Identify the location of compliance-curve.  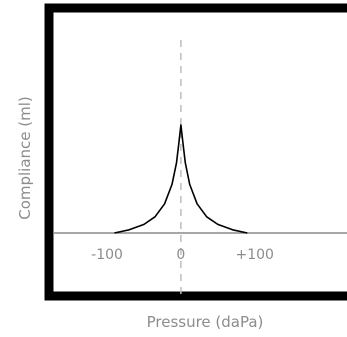
(181, 179).